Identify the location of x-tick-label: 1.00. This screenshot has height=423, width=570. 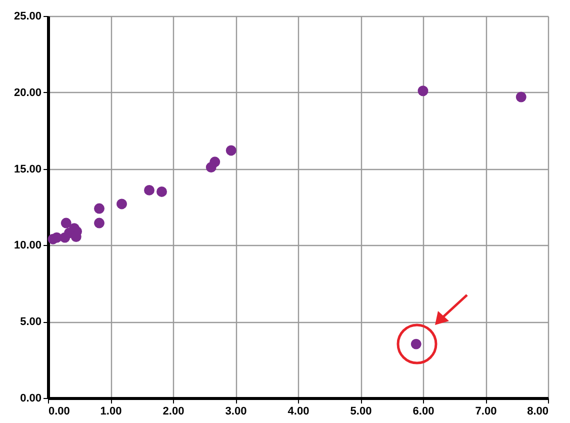
(111, 412).